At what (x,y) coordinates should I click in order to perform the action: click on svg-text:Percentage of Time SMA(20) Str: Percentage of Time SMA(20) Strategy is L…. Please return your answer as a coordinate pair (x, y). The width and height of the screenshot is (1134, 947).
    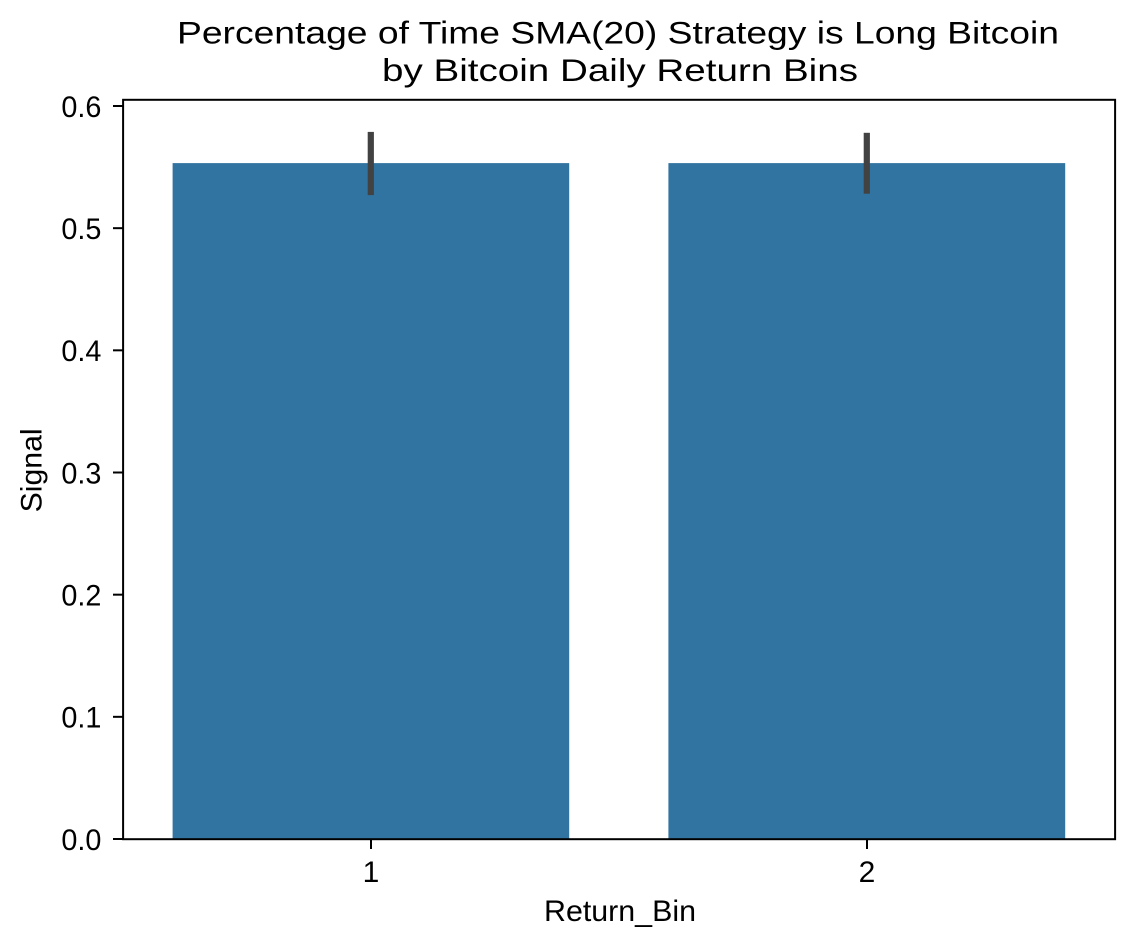
    Looking at the image, I should click on (618, 33).